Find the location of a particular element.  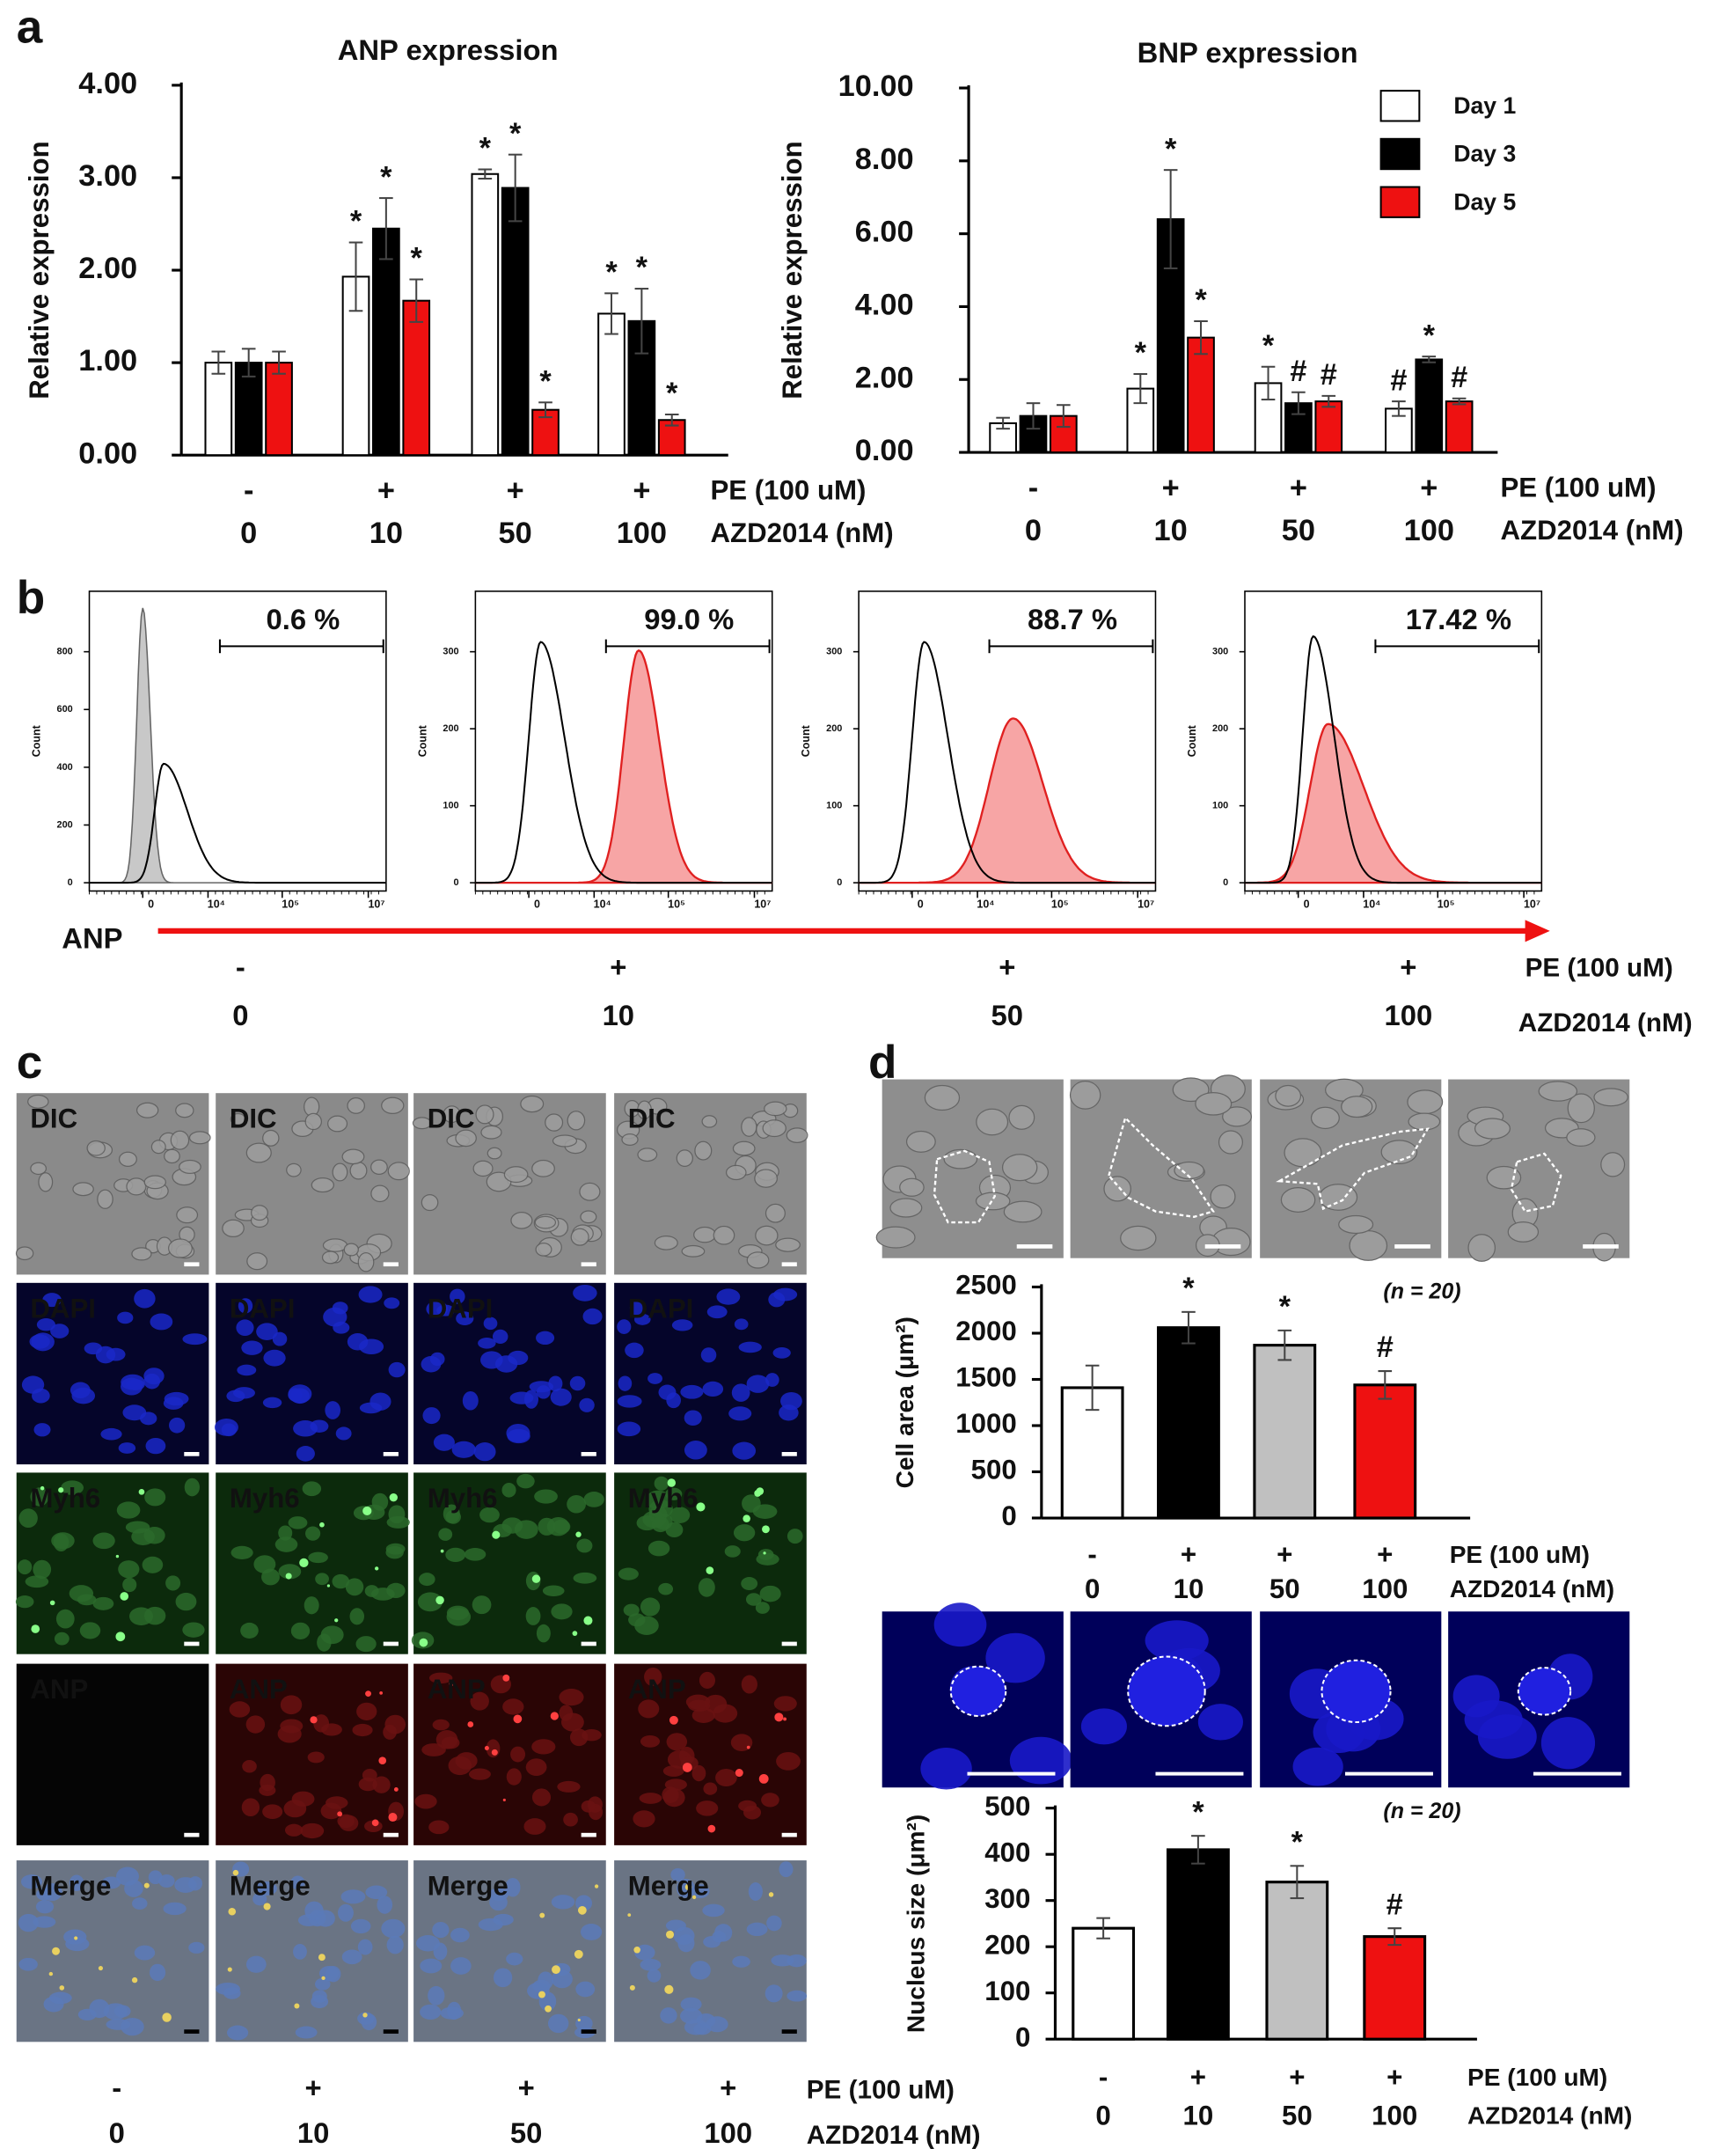

legend-swatch is located at coordinates (1400, 106).